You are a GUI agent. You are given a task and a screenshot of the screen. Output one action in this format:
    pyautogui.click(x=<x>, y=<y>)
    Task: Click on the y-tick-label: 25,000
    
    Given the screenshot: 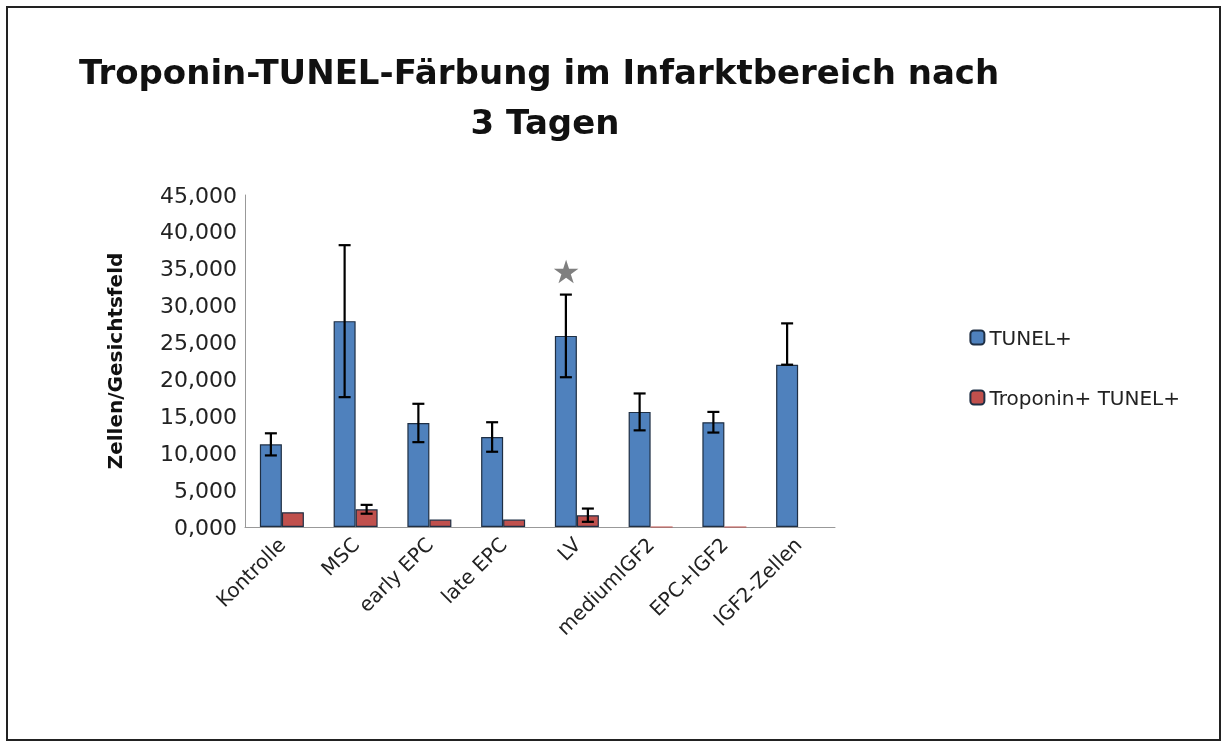 What is the action you would take?
    pyautogui.click(x=198, y=343)
    